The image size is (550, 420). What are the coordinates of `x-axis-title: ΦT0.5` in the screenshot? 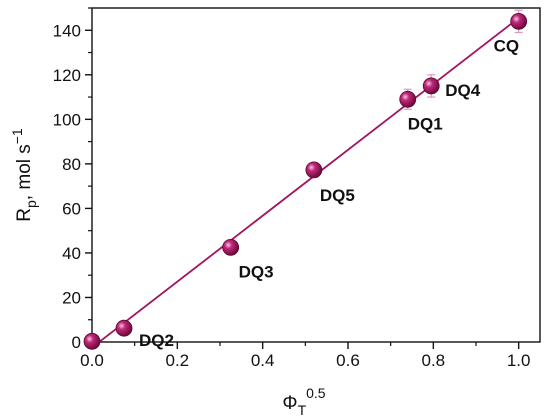 It's located at (303, 401).